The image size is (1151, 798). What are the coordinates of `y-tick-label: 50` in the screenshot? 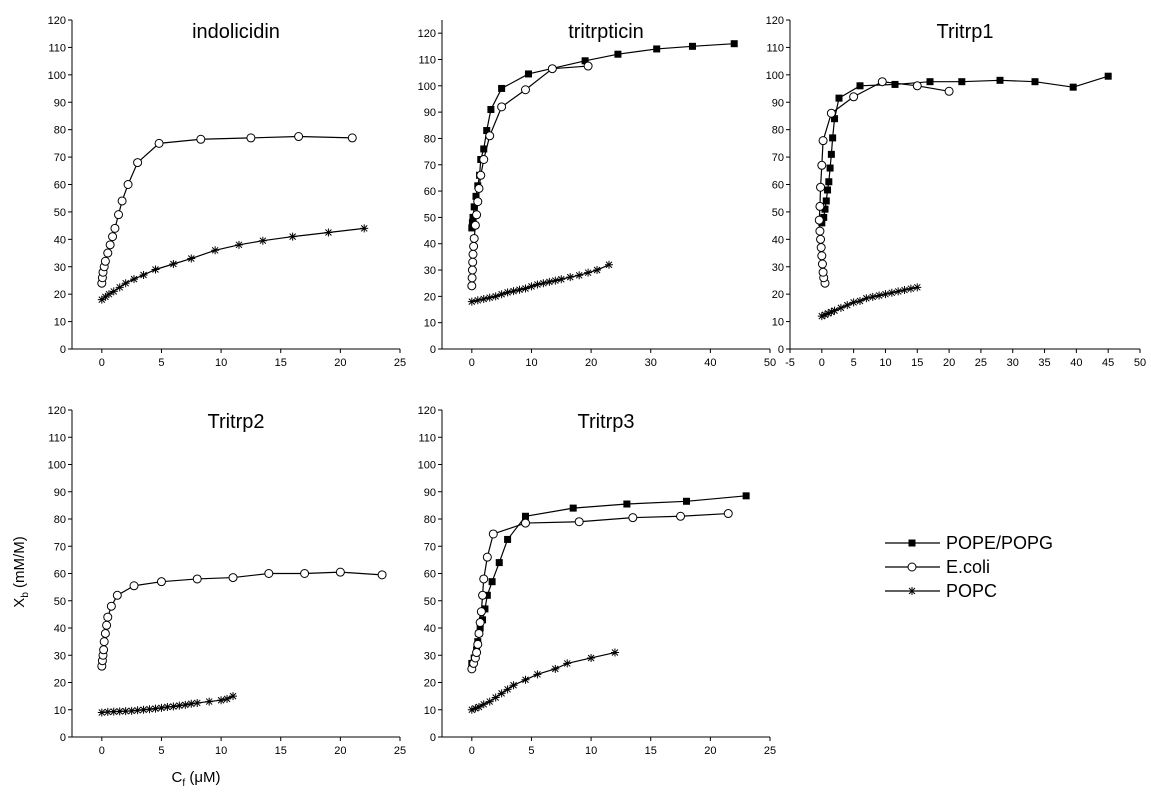 It's located at (778, 213).